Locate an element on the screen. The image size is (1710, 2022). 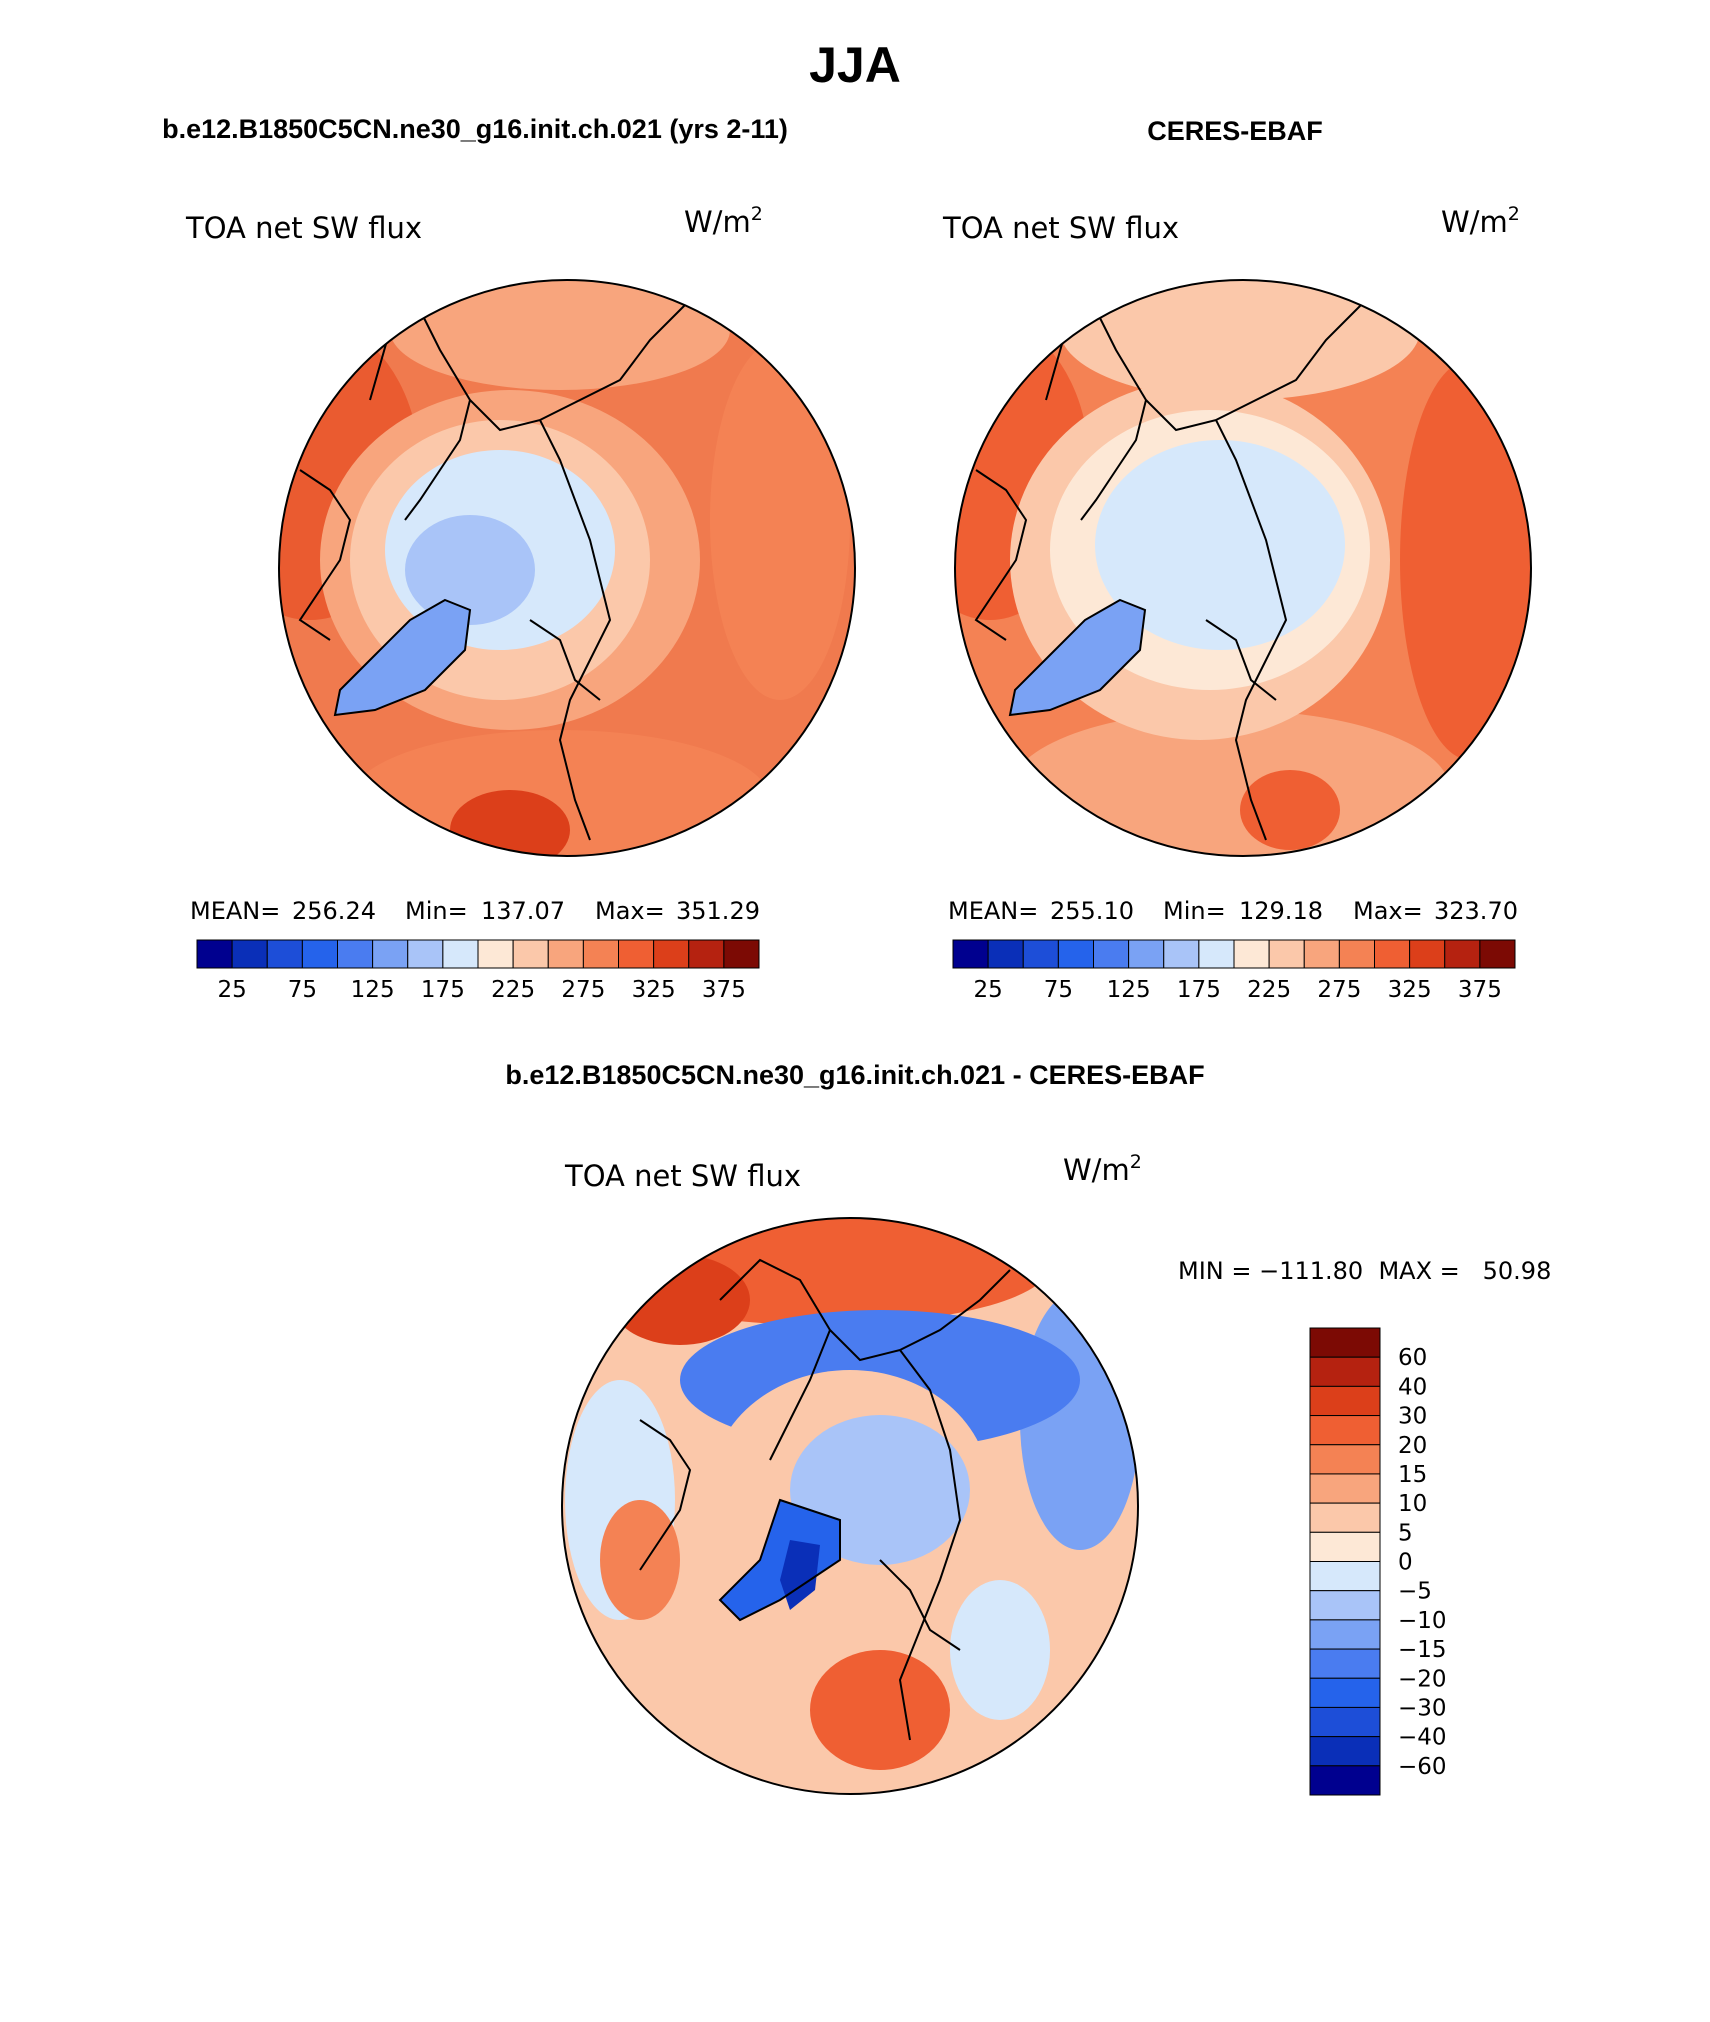
minmax-label: MIN = −111.80 MAX = 50.98 is located at coordinates (1364, 1271).